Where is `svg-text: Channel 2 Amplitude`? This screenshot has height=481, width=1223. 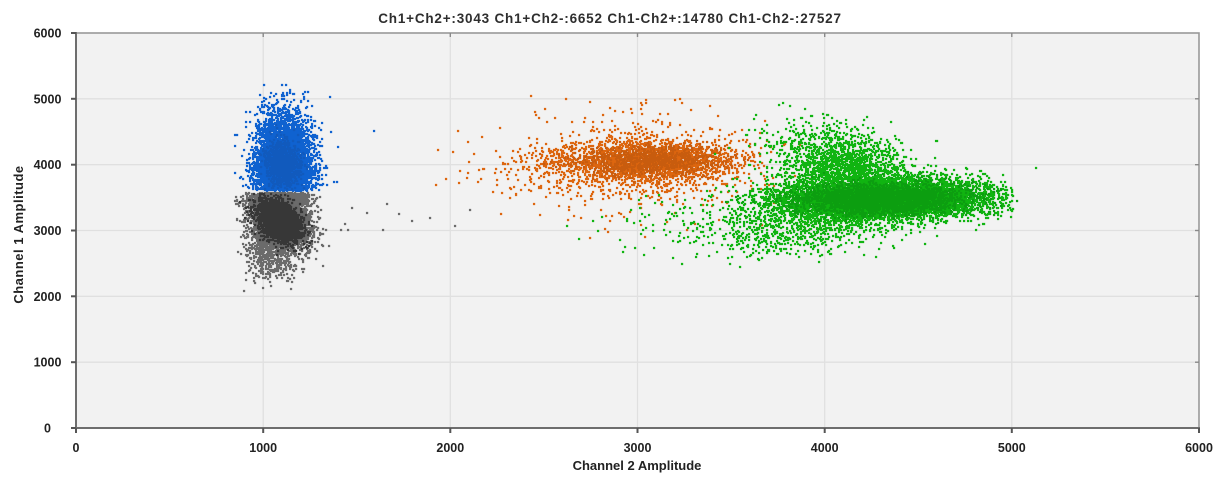
svg-text: Channel 2 Amplitude is located at coordinates (637, 465).